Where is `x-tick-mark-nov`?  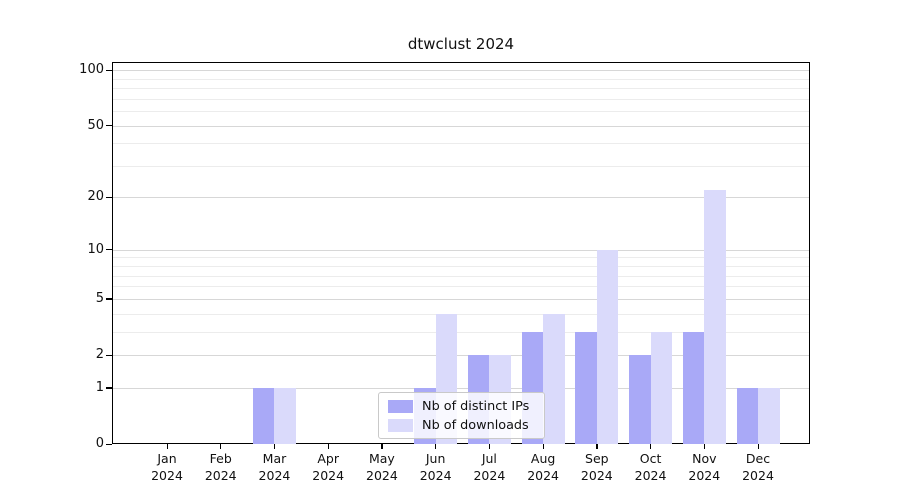 x-tick-mark-nov is located at coordinates (704, 446).